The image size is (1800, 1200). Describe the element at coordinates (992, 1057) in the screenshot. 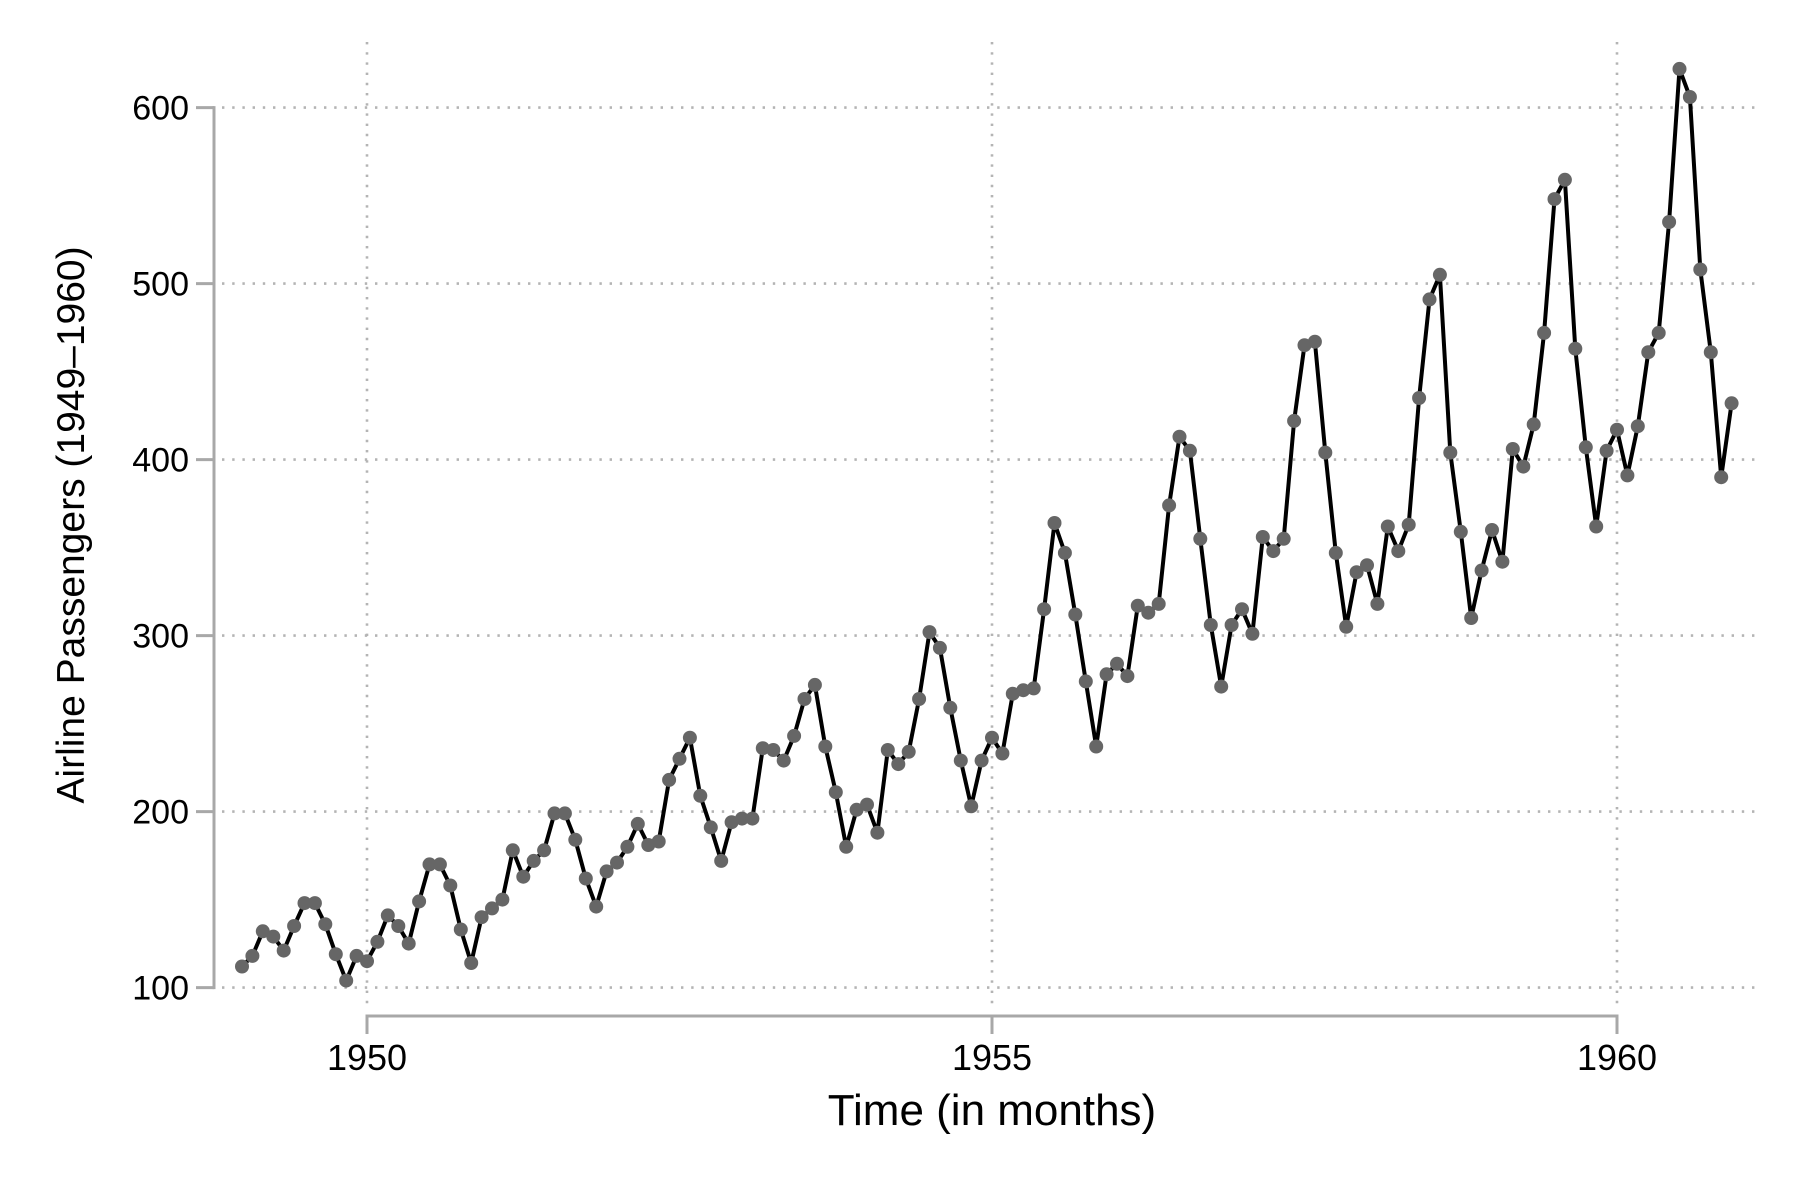

I see `x-tick-label: 1955` at that location.